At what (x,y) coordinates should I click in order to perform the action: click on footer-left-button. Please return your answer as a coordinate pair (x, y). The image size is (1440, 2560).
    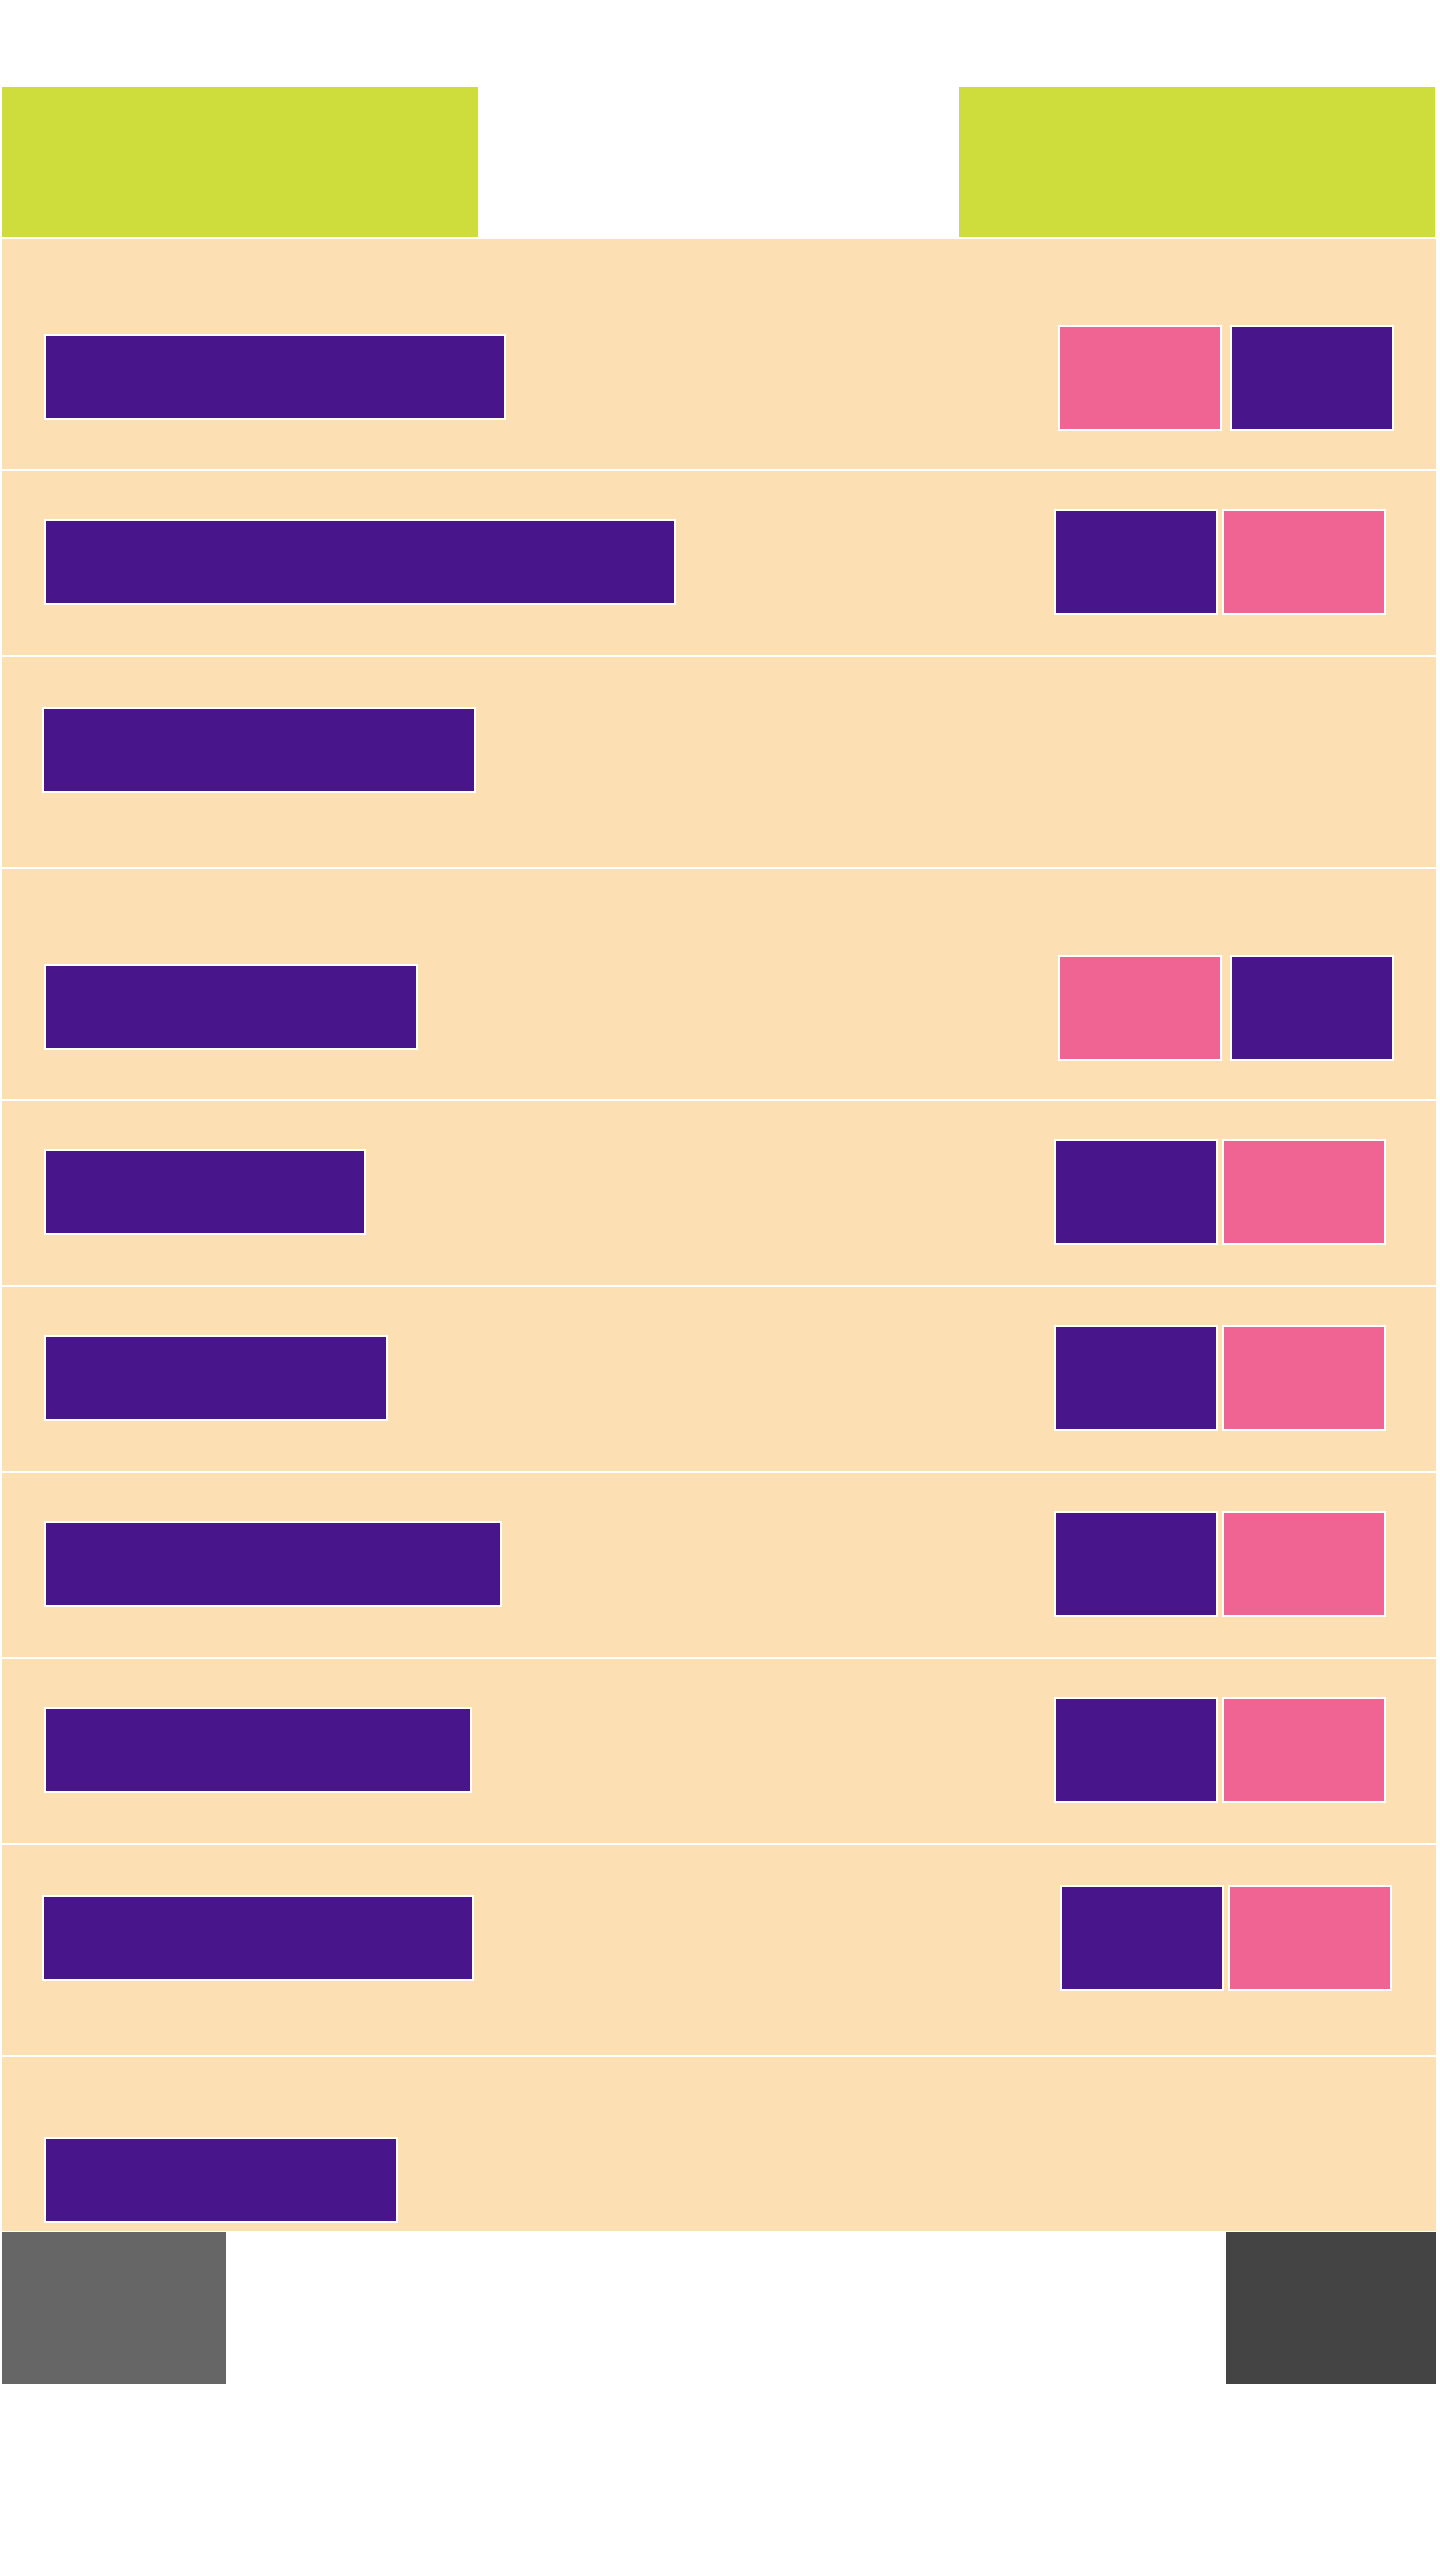
    Looking at the image, I should click on (114, 2308).